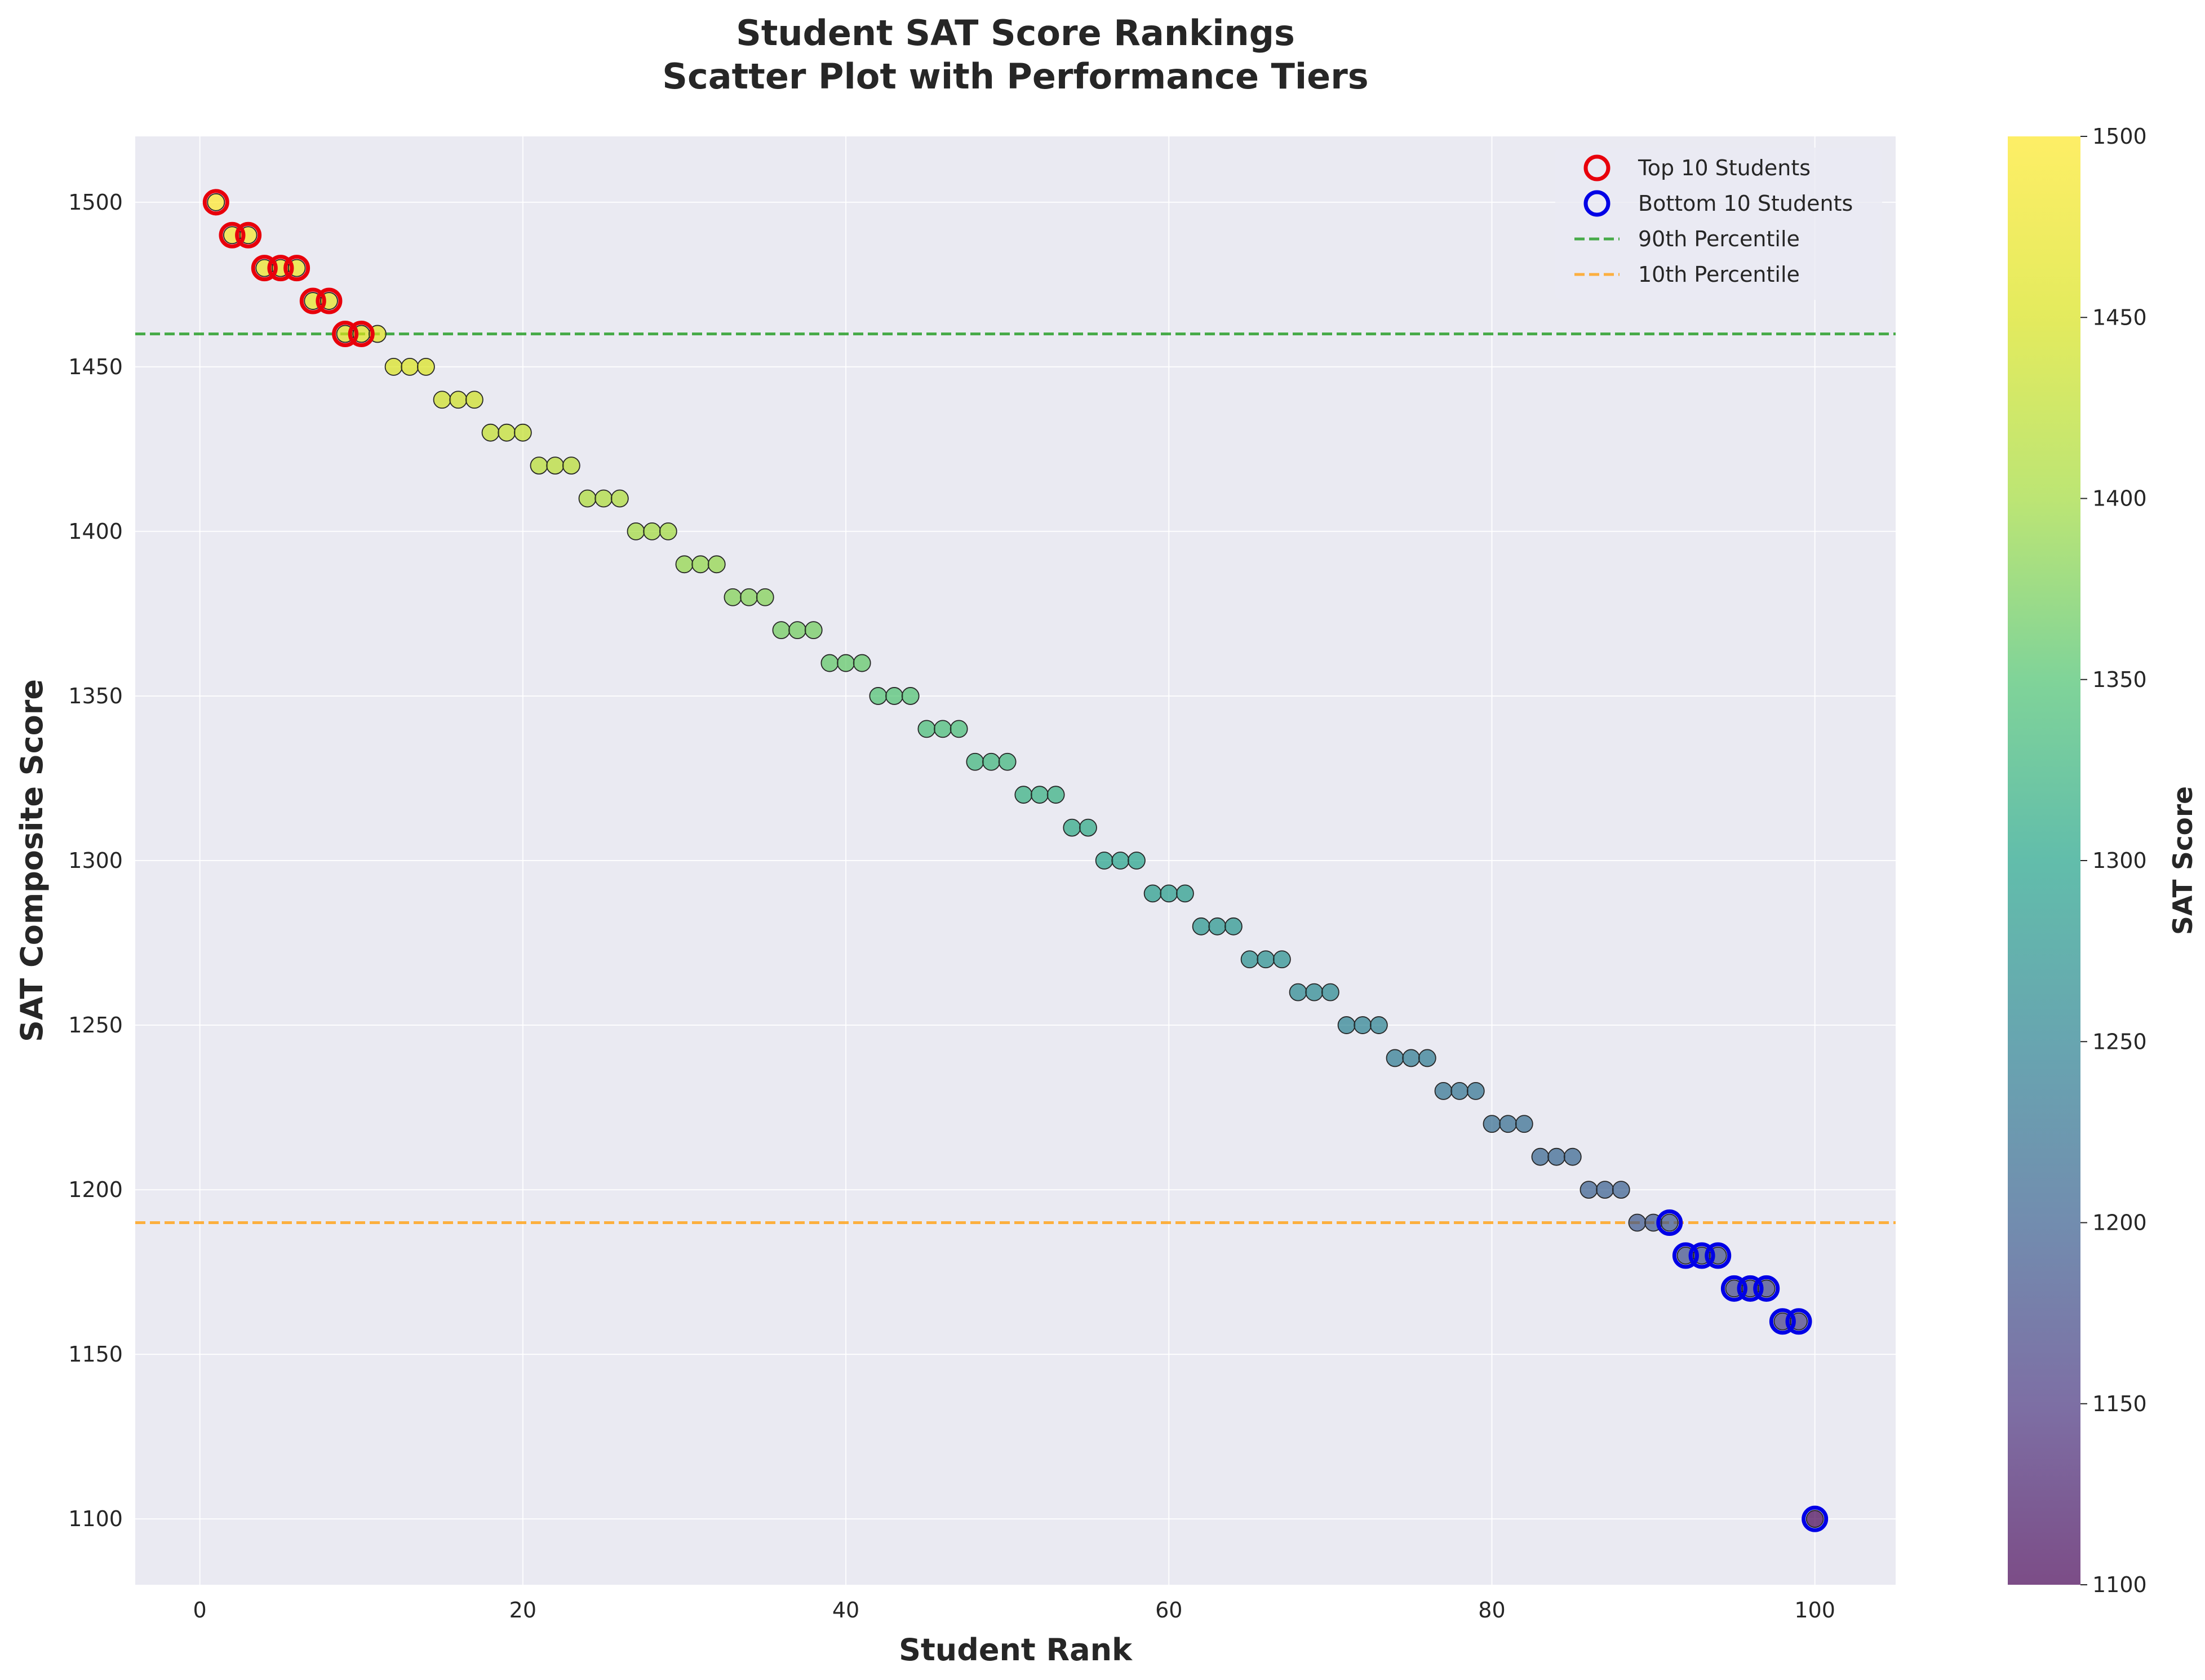 The image size is (2205, 1680). Describe the element at coordinates (1724, 168) in the screenshot. I see `legend-label: Top 10 Students` at that location.